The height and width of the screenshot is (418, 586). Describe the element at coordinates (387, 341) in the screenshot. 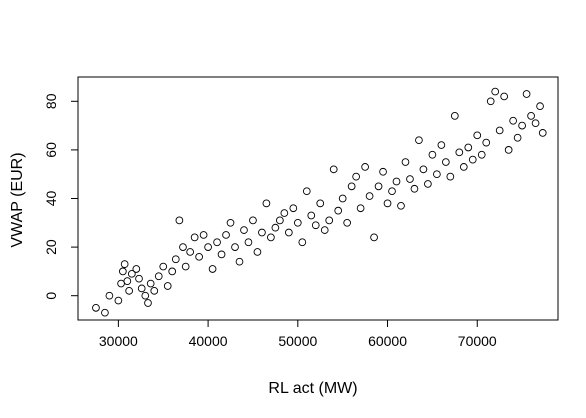

I see `x-tick-label: 60000` at that location.